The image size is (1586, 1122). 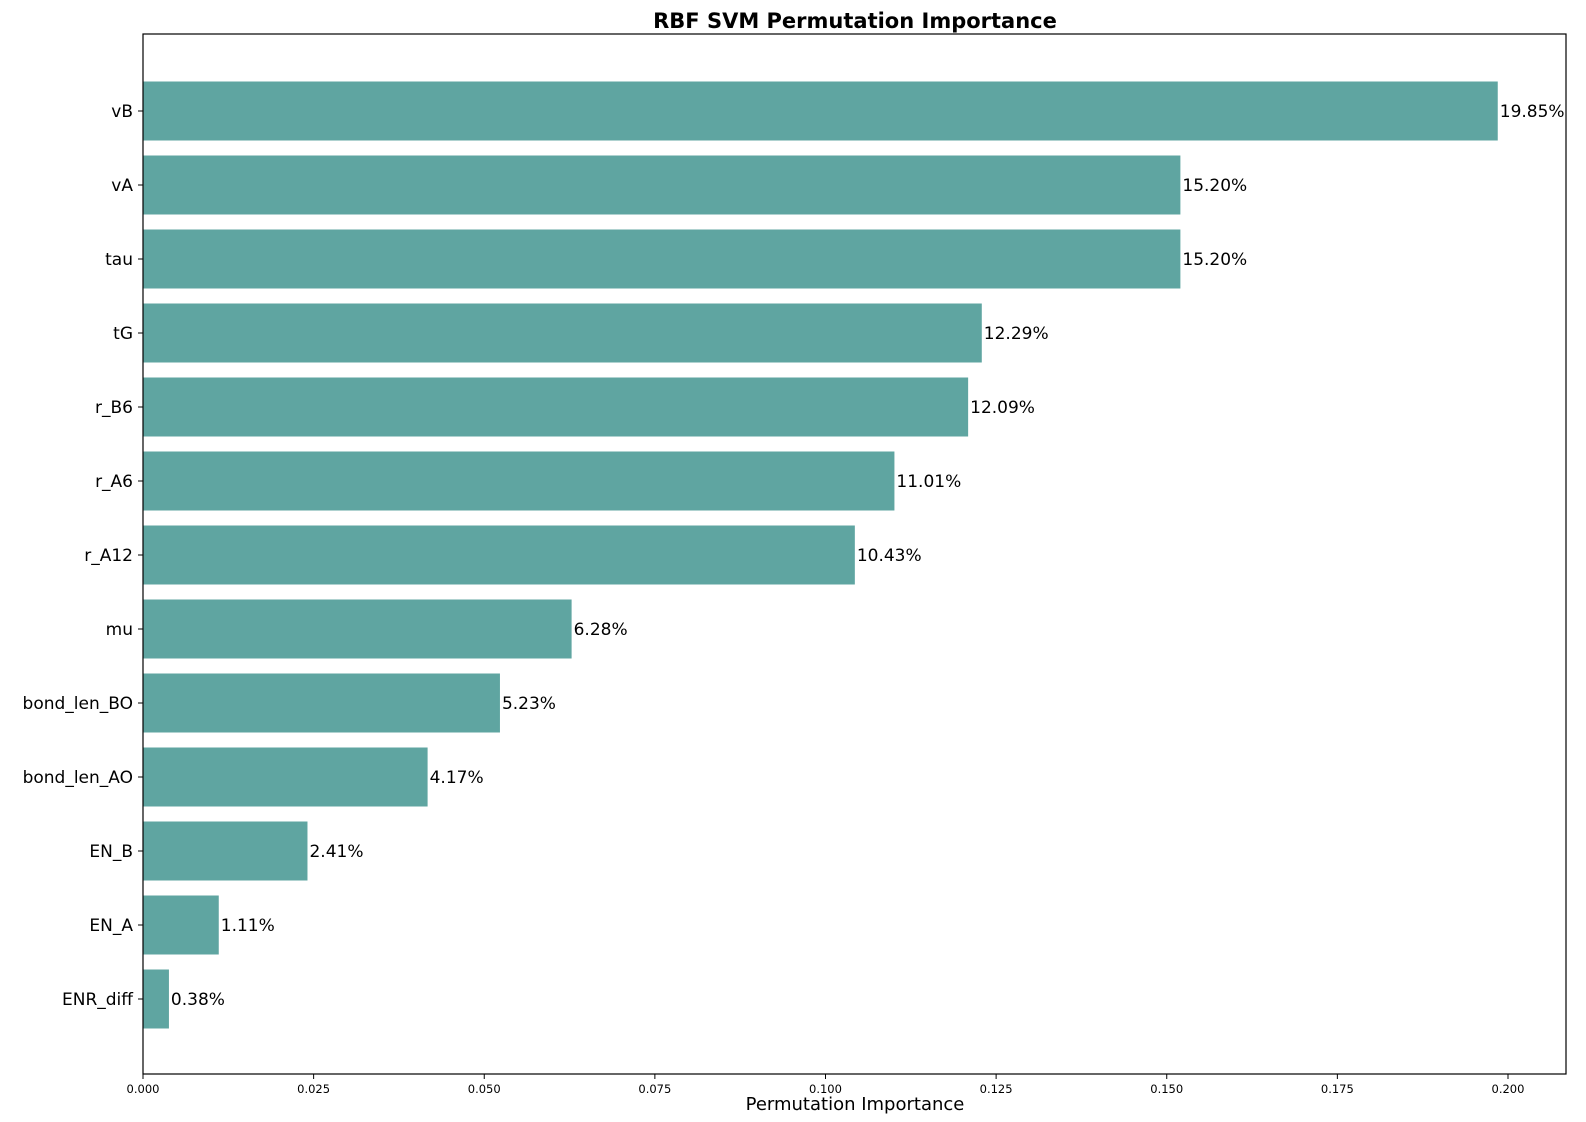 What do you see at coordinates (529, 704) in the screenshot?
I see `data-label: 5.23%` at bounding box center [529, 704].